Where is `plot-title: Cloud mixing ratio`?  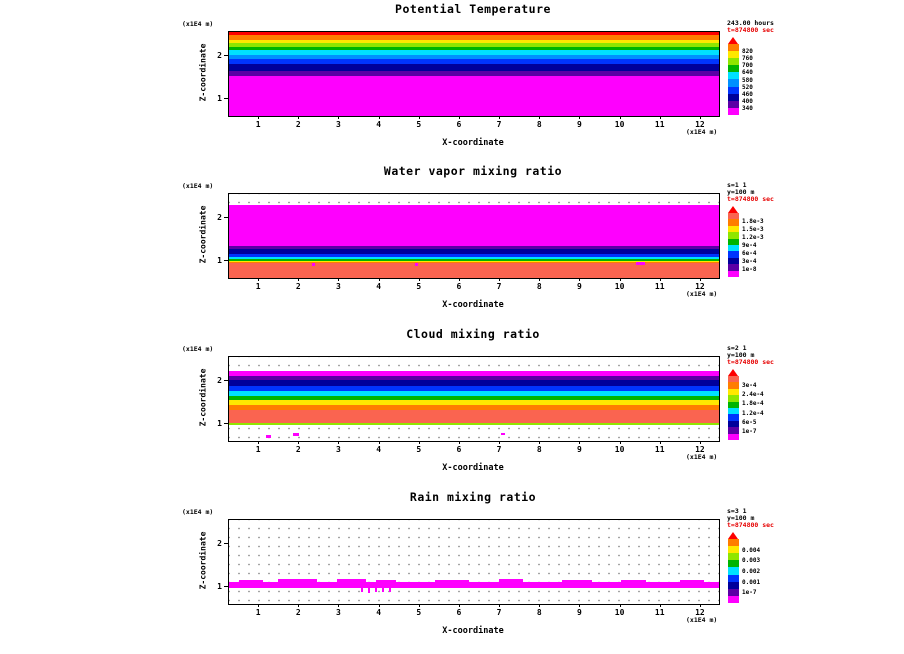 plot-title: Cloud mixing ratio is located at coordinates (473, 334).